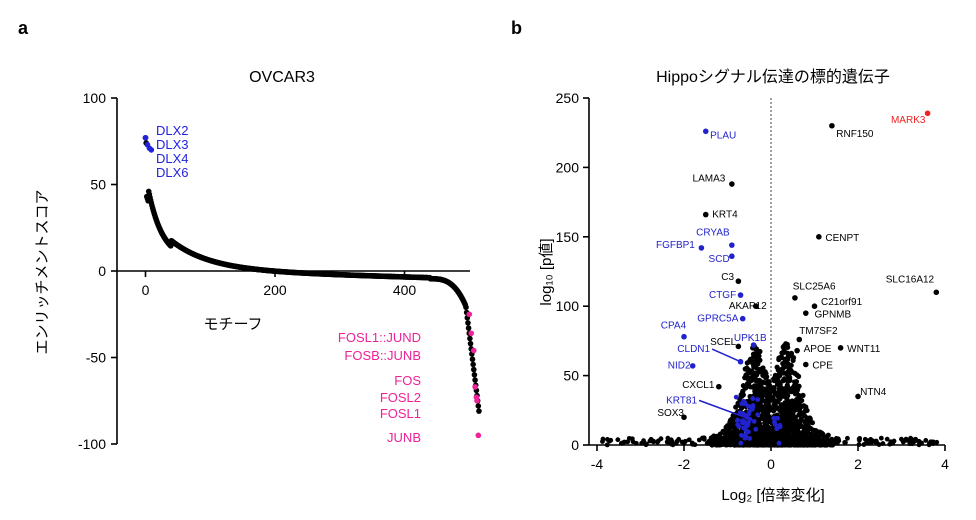 The width and height of the screenshot is (976, 520). I want to click on gene-label: GPNMB, so click(833, 314).